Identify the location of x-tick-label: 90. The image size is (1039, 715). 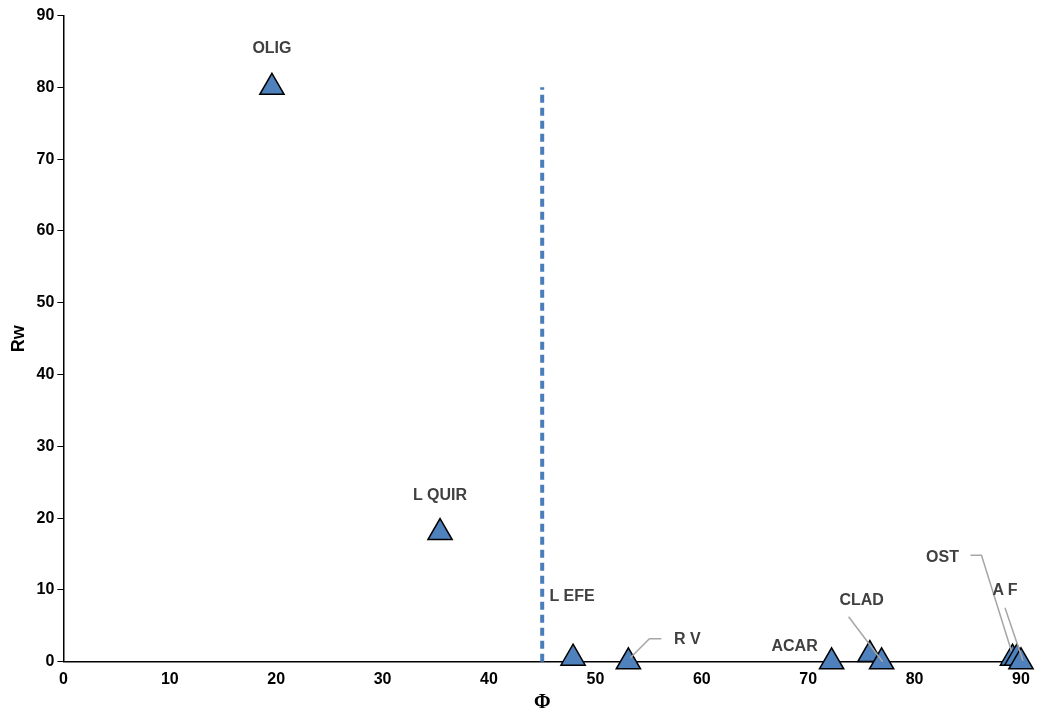
(1021, 678).